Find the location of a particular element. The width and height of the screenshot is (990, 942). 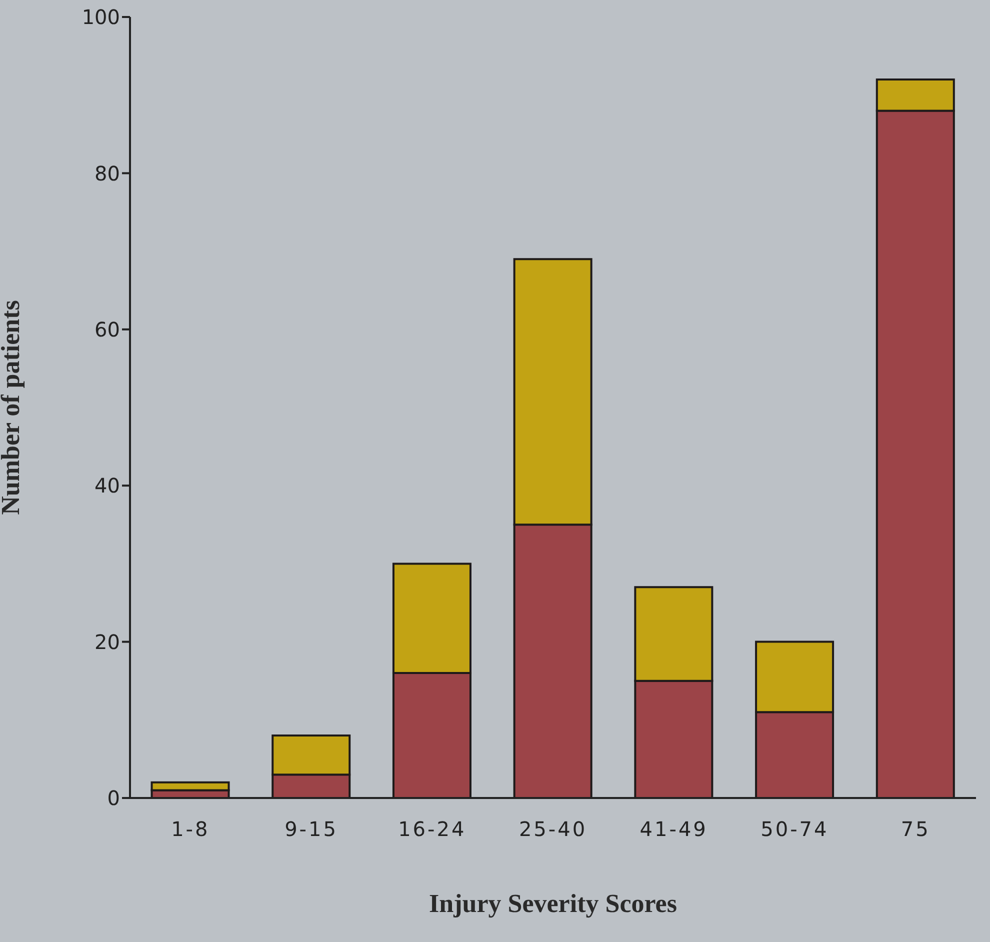

y-tick-label: 20 is located at coordinates (107, 642).